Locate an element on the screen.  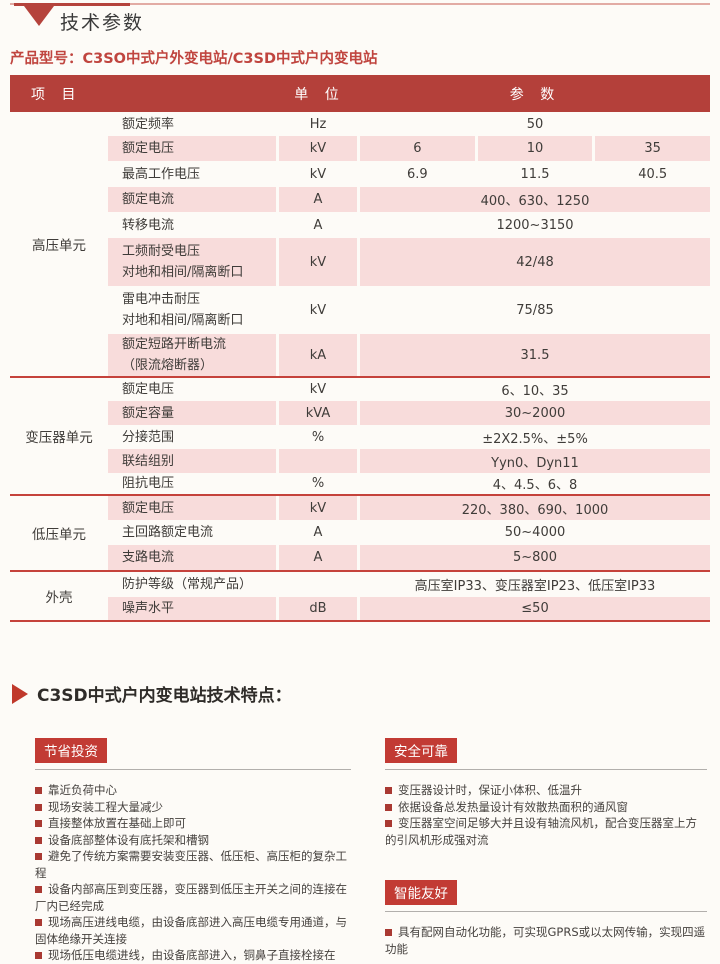
param-cell: ±2X2.5%、±5% is located at coordinates (535, 439).